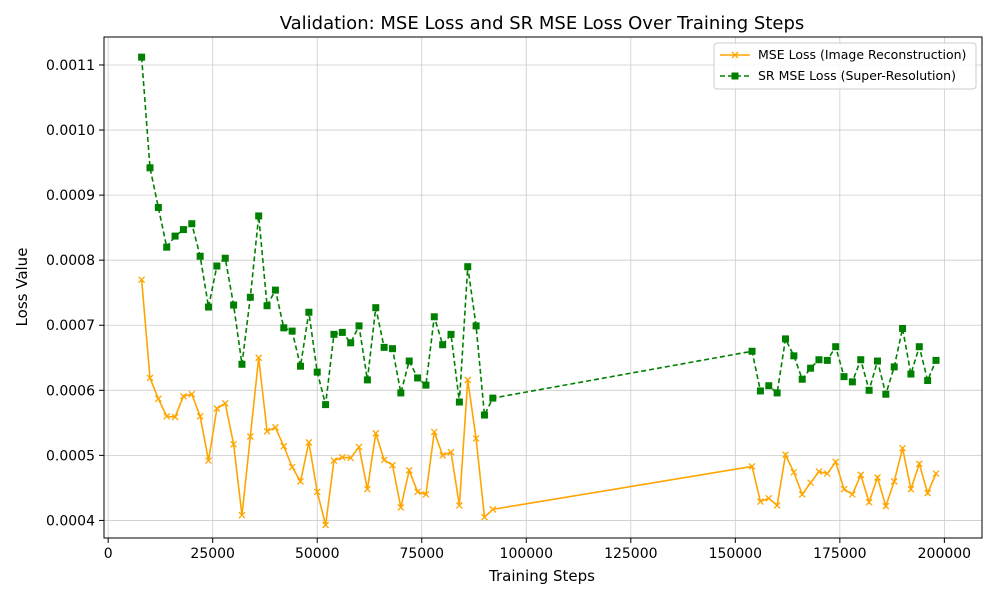 The height and width of the screenshot is (600, 1000). I want to click on x-axis-label: Training Steps, so click(541, 576).